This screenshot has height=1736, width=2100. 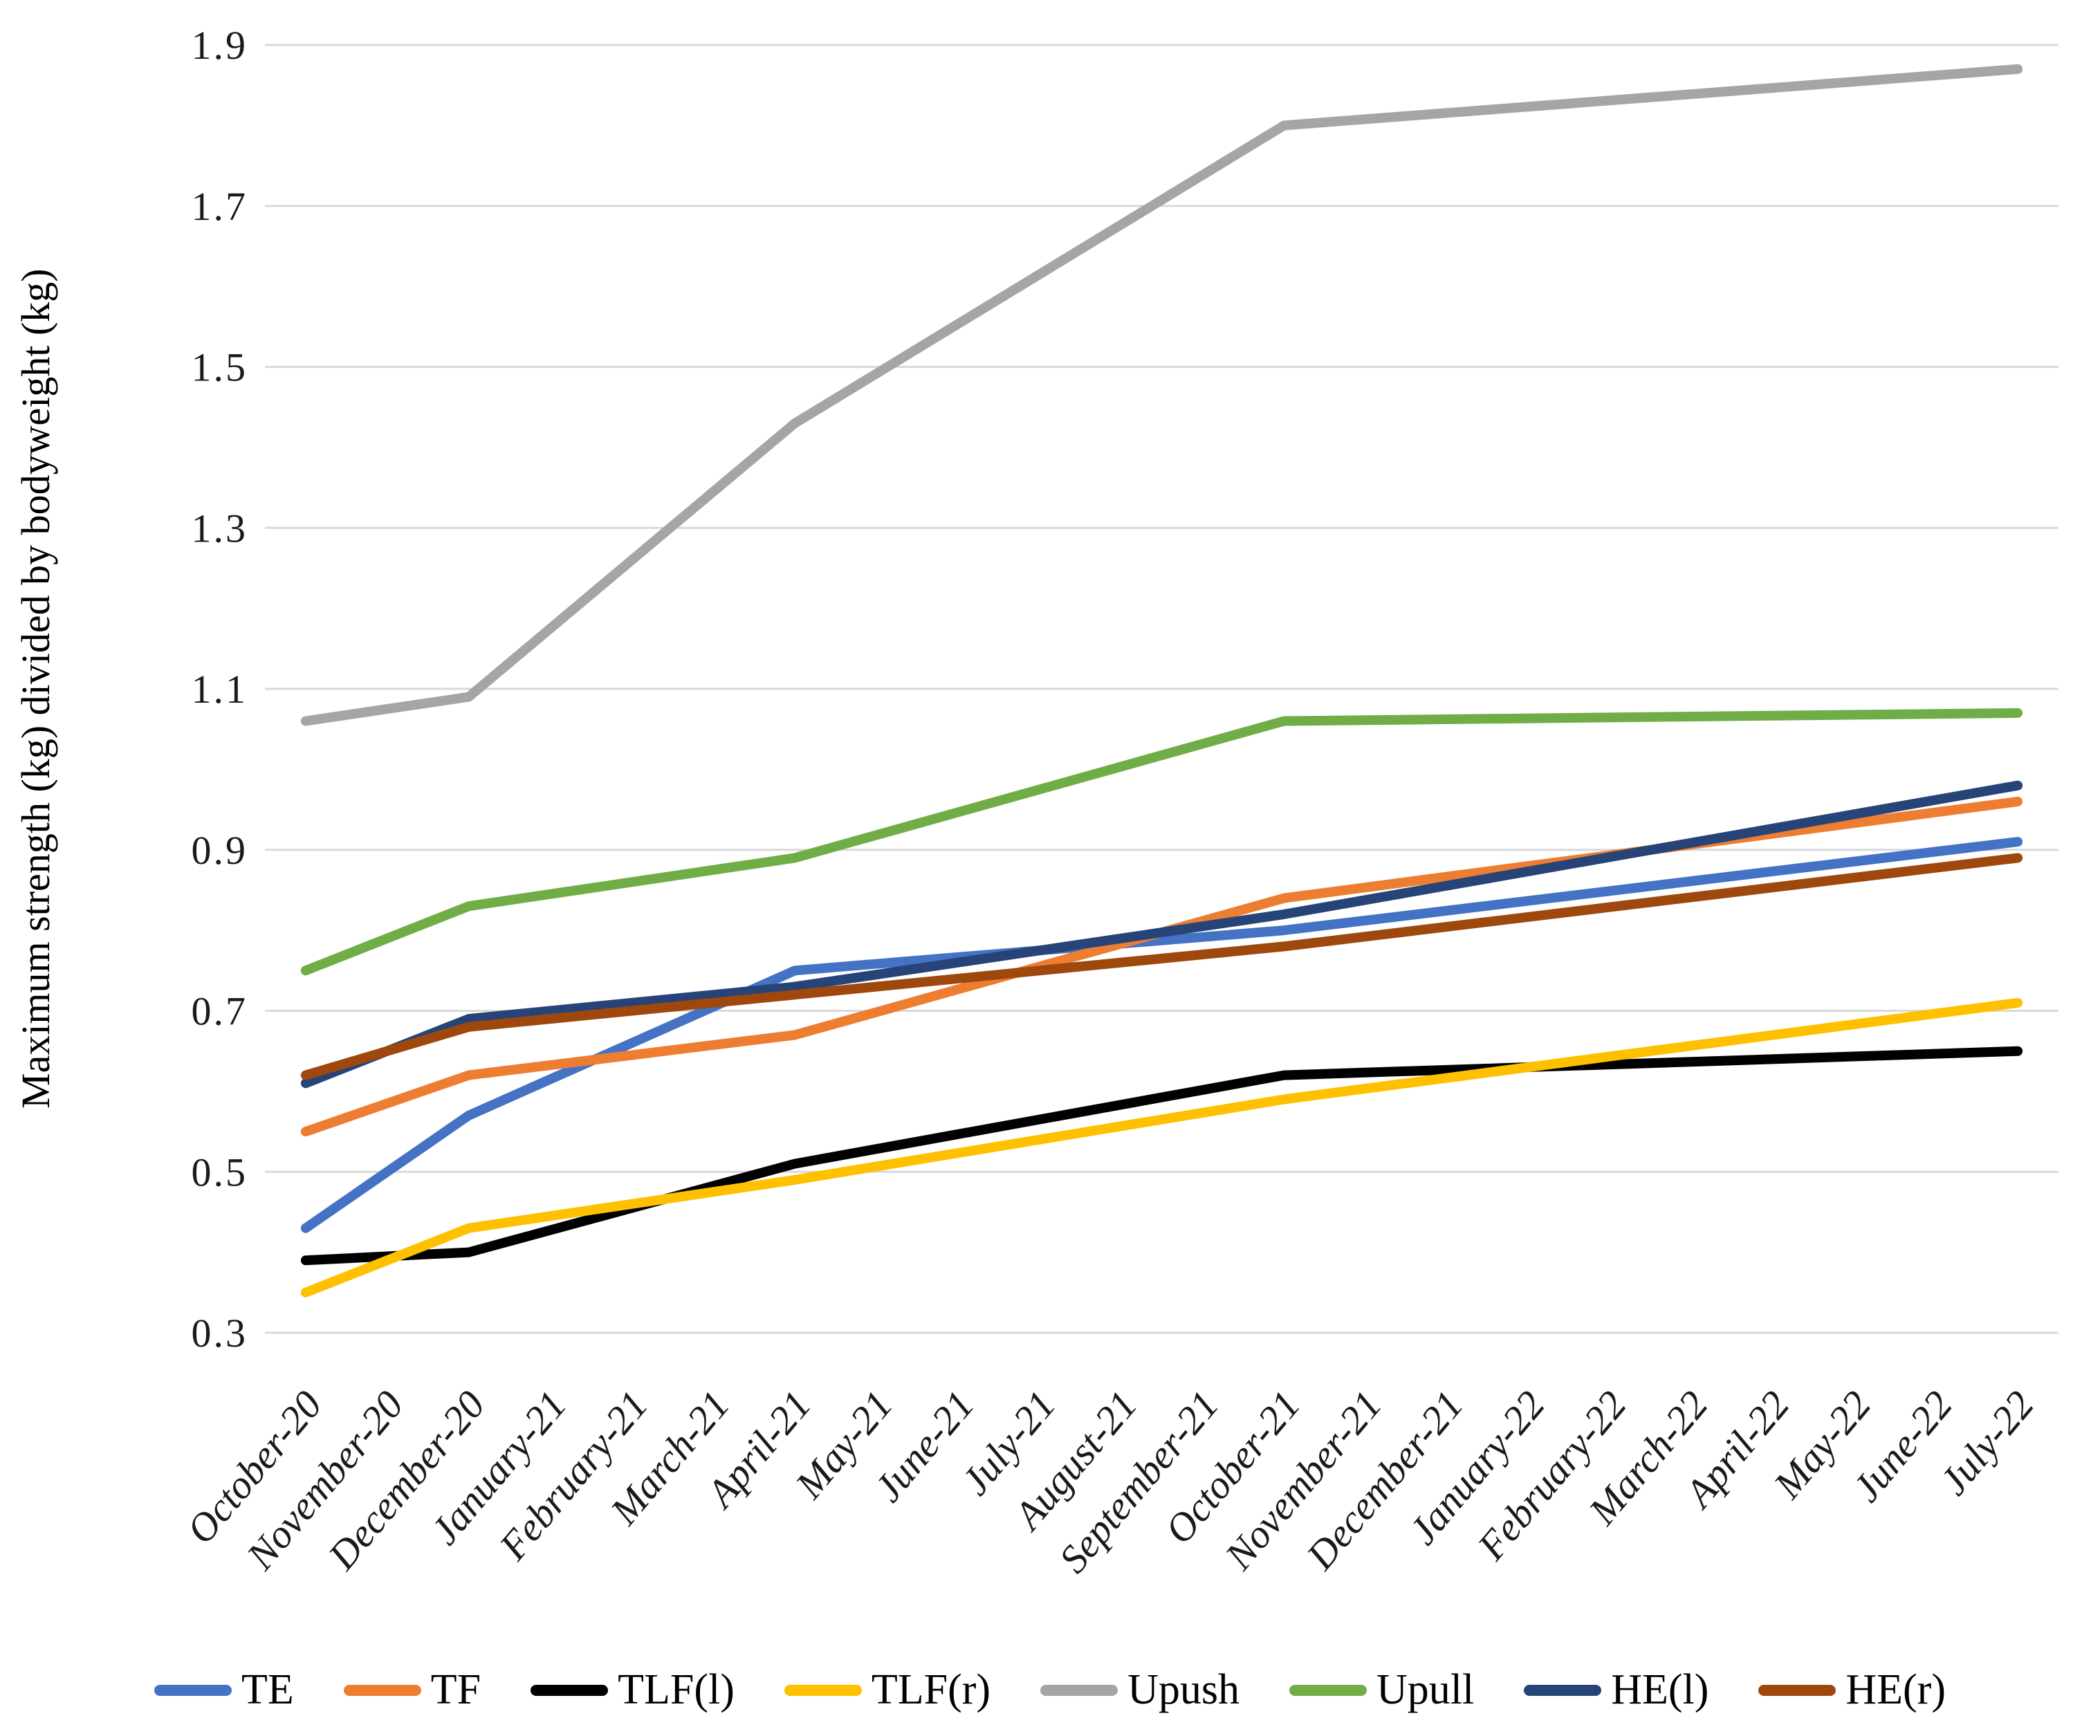 What do you see at coordinates (1328, 1690) in the screenshot?
I see `legend-swatch-Upull` at bounding box center [1328, 1690].